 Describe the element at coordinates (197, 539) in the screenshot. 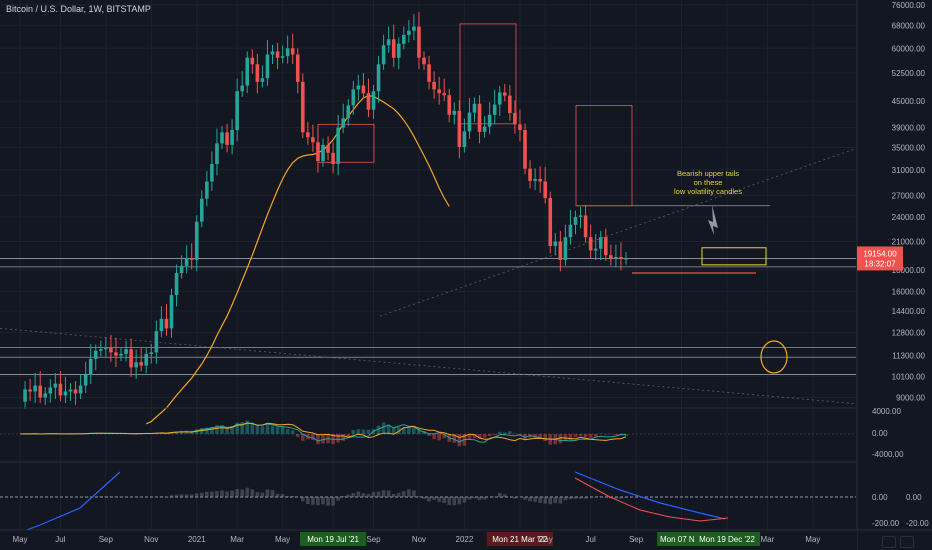

I see `time-tick-label: 2021` at that location.